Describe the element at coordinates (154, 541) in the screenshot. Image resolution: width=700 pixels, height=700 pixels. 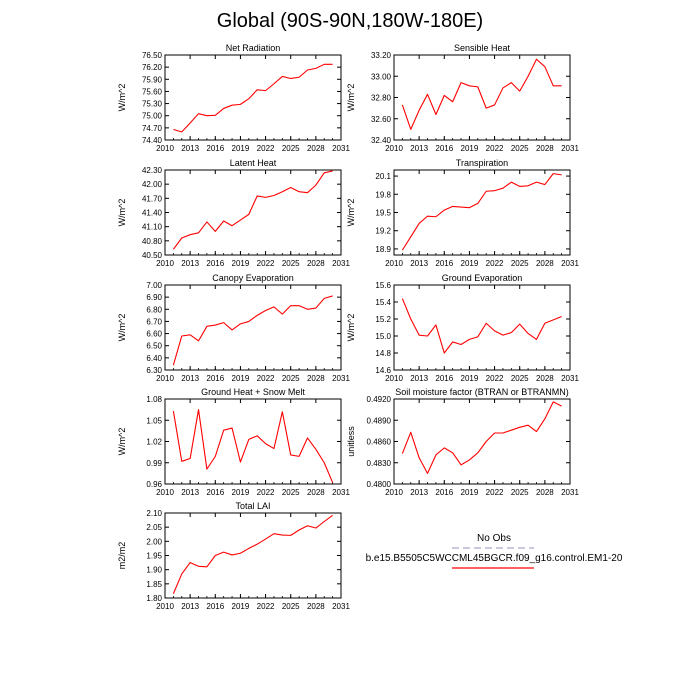
I see `y-tick-label: 2.00` at that location.